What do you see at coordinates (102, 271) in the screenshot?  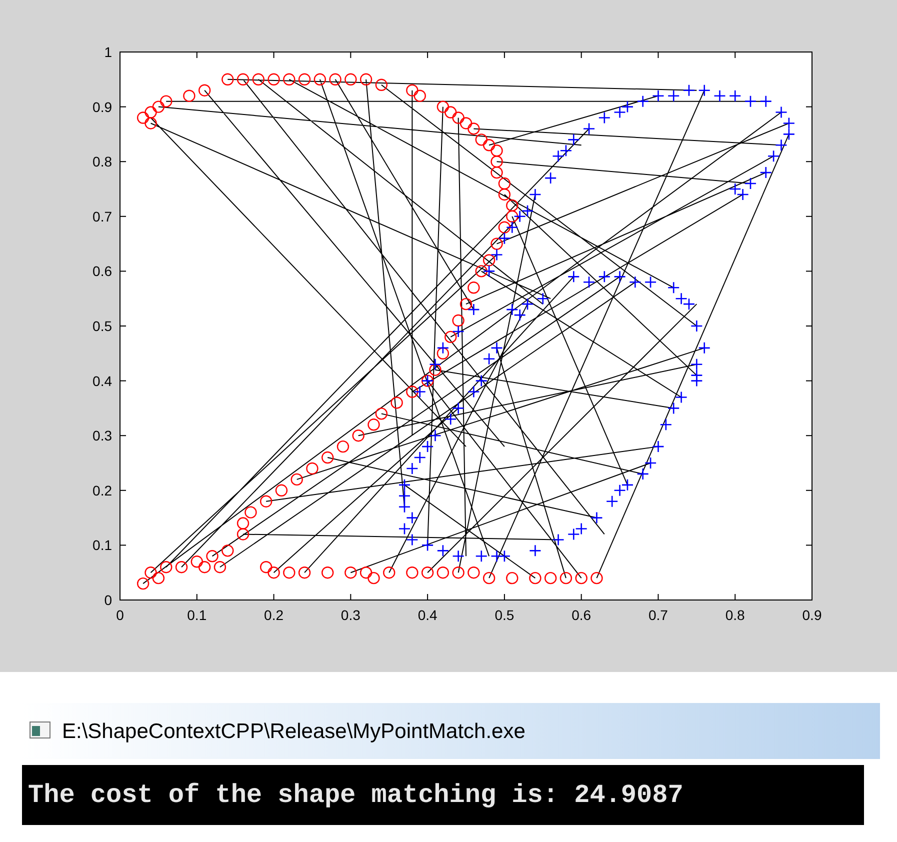 I see `y-tick-label: 0.6` at bounding box center [102, 271].